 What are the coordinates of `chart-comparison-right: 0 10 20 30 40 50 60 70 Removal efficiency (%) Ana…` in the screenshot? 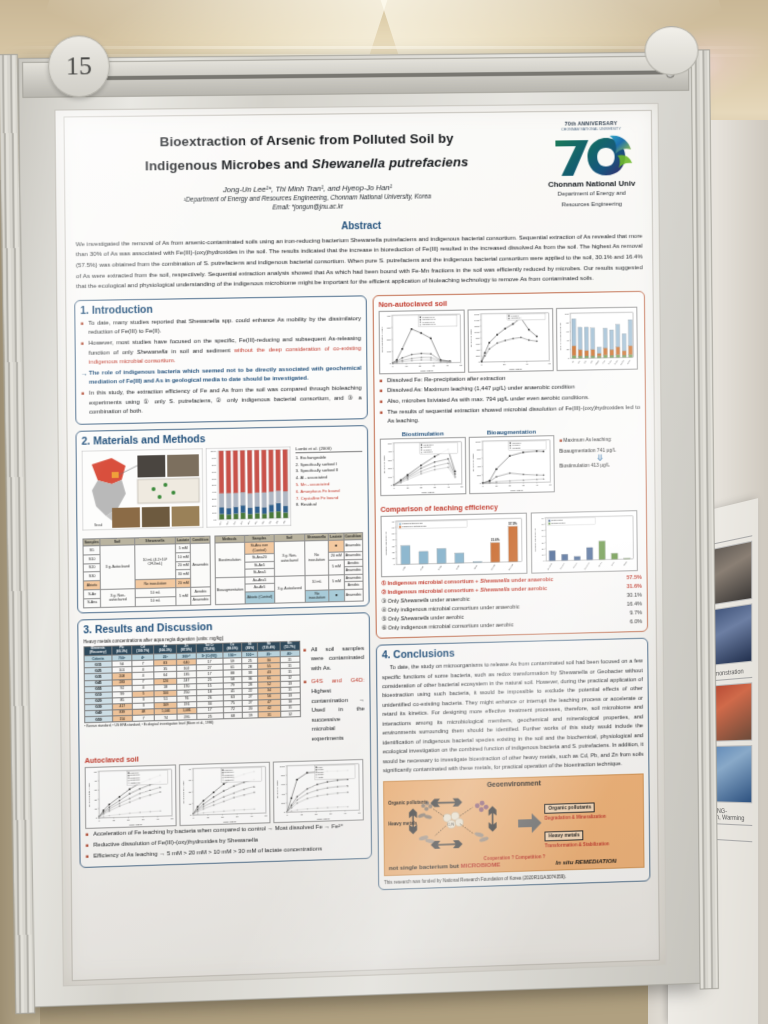 It's located at (584, 542).